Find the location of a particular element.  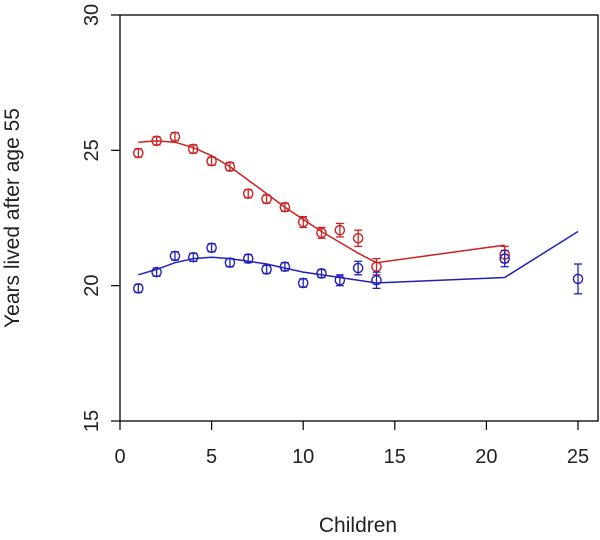

y-tick-label: 20 is located at coordinates (92, 286).